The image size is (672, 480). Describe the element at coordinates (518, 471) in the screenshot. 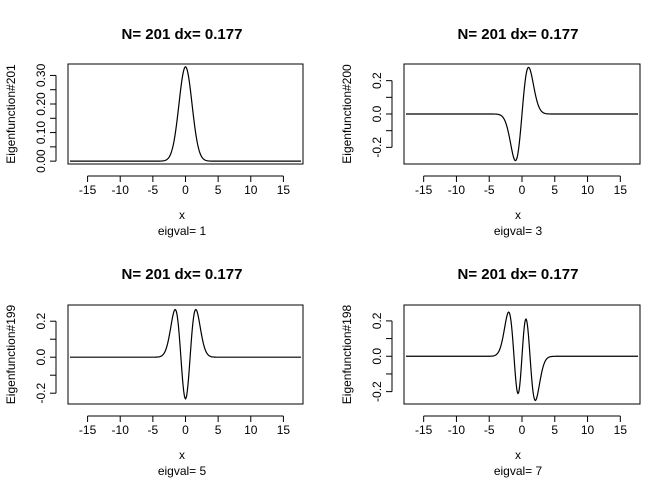

I see `eigval-label: eigval= 7` at that location.